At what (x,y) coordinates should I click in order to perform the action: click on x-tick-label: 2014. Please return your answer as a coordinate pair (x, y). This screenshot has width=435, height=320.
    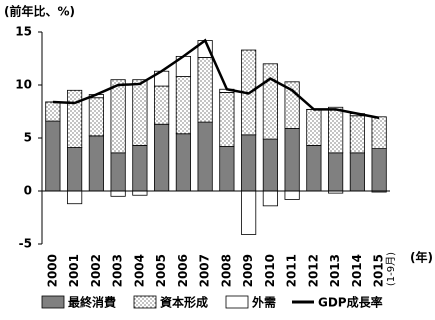
    Looking at the image, I should click on (357, 270).